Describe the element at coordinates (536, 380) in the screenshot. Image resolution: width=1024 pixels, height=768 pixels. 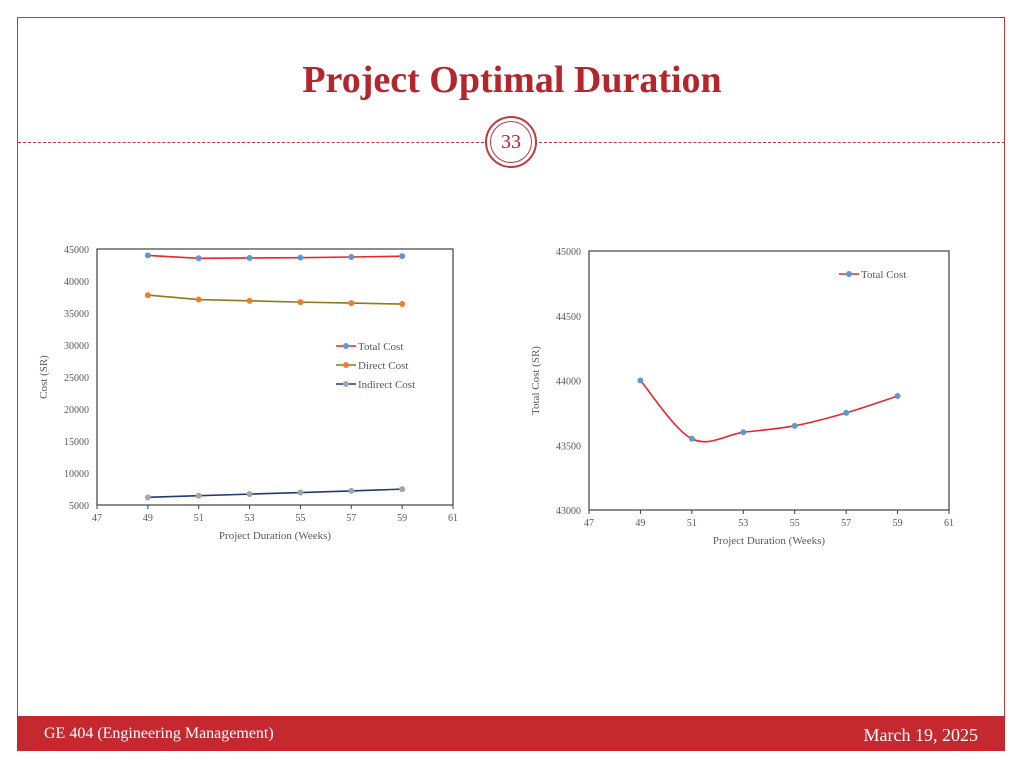
I see `y-axis-label: Total Cost (SR)` at that location.